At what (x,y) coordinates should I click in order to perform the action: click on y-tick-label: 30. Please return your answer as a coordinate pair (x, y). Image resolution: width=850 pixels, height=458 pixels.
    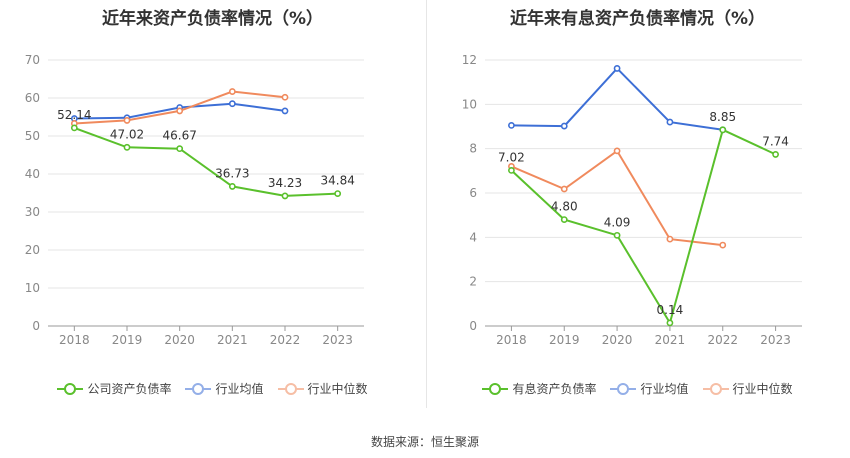
    Looking at the image, I should click on (32, 212).